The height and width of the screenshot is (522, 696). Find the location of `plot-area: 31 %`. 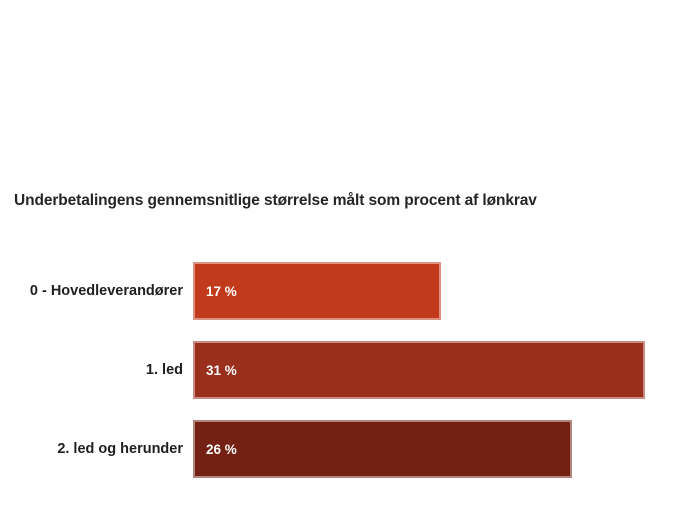

plot-area: 31 % is located at coordinates (444, 370).